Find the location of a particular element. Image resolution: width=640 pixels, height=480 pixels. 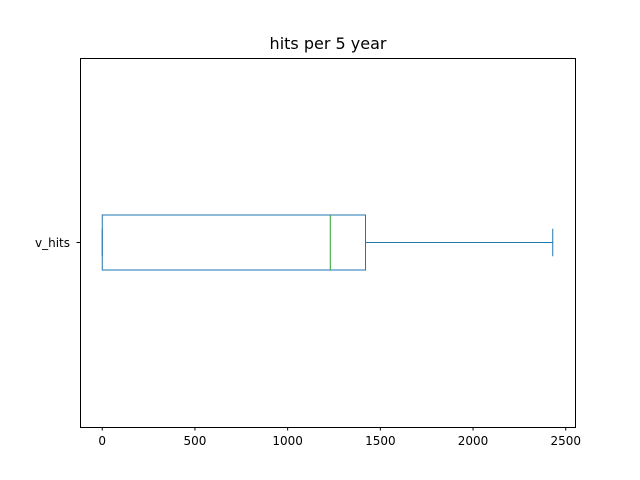

plot-marks is located at coordinates (327, 242).